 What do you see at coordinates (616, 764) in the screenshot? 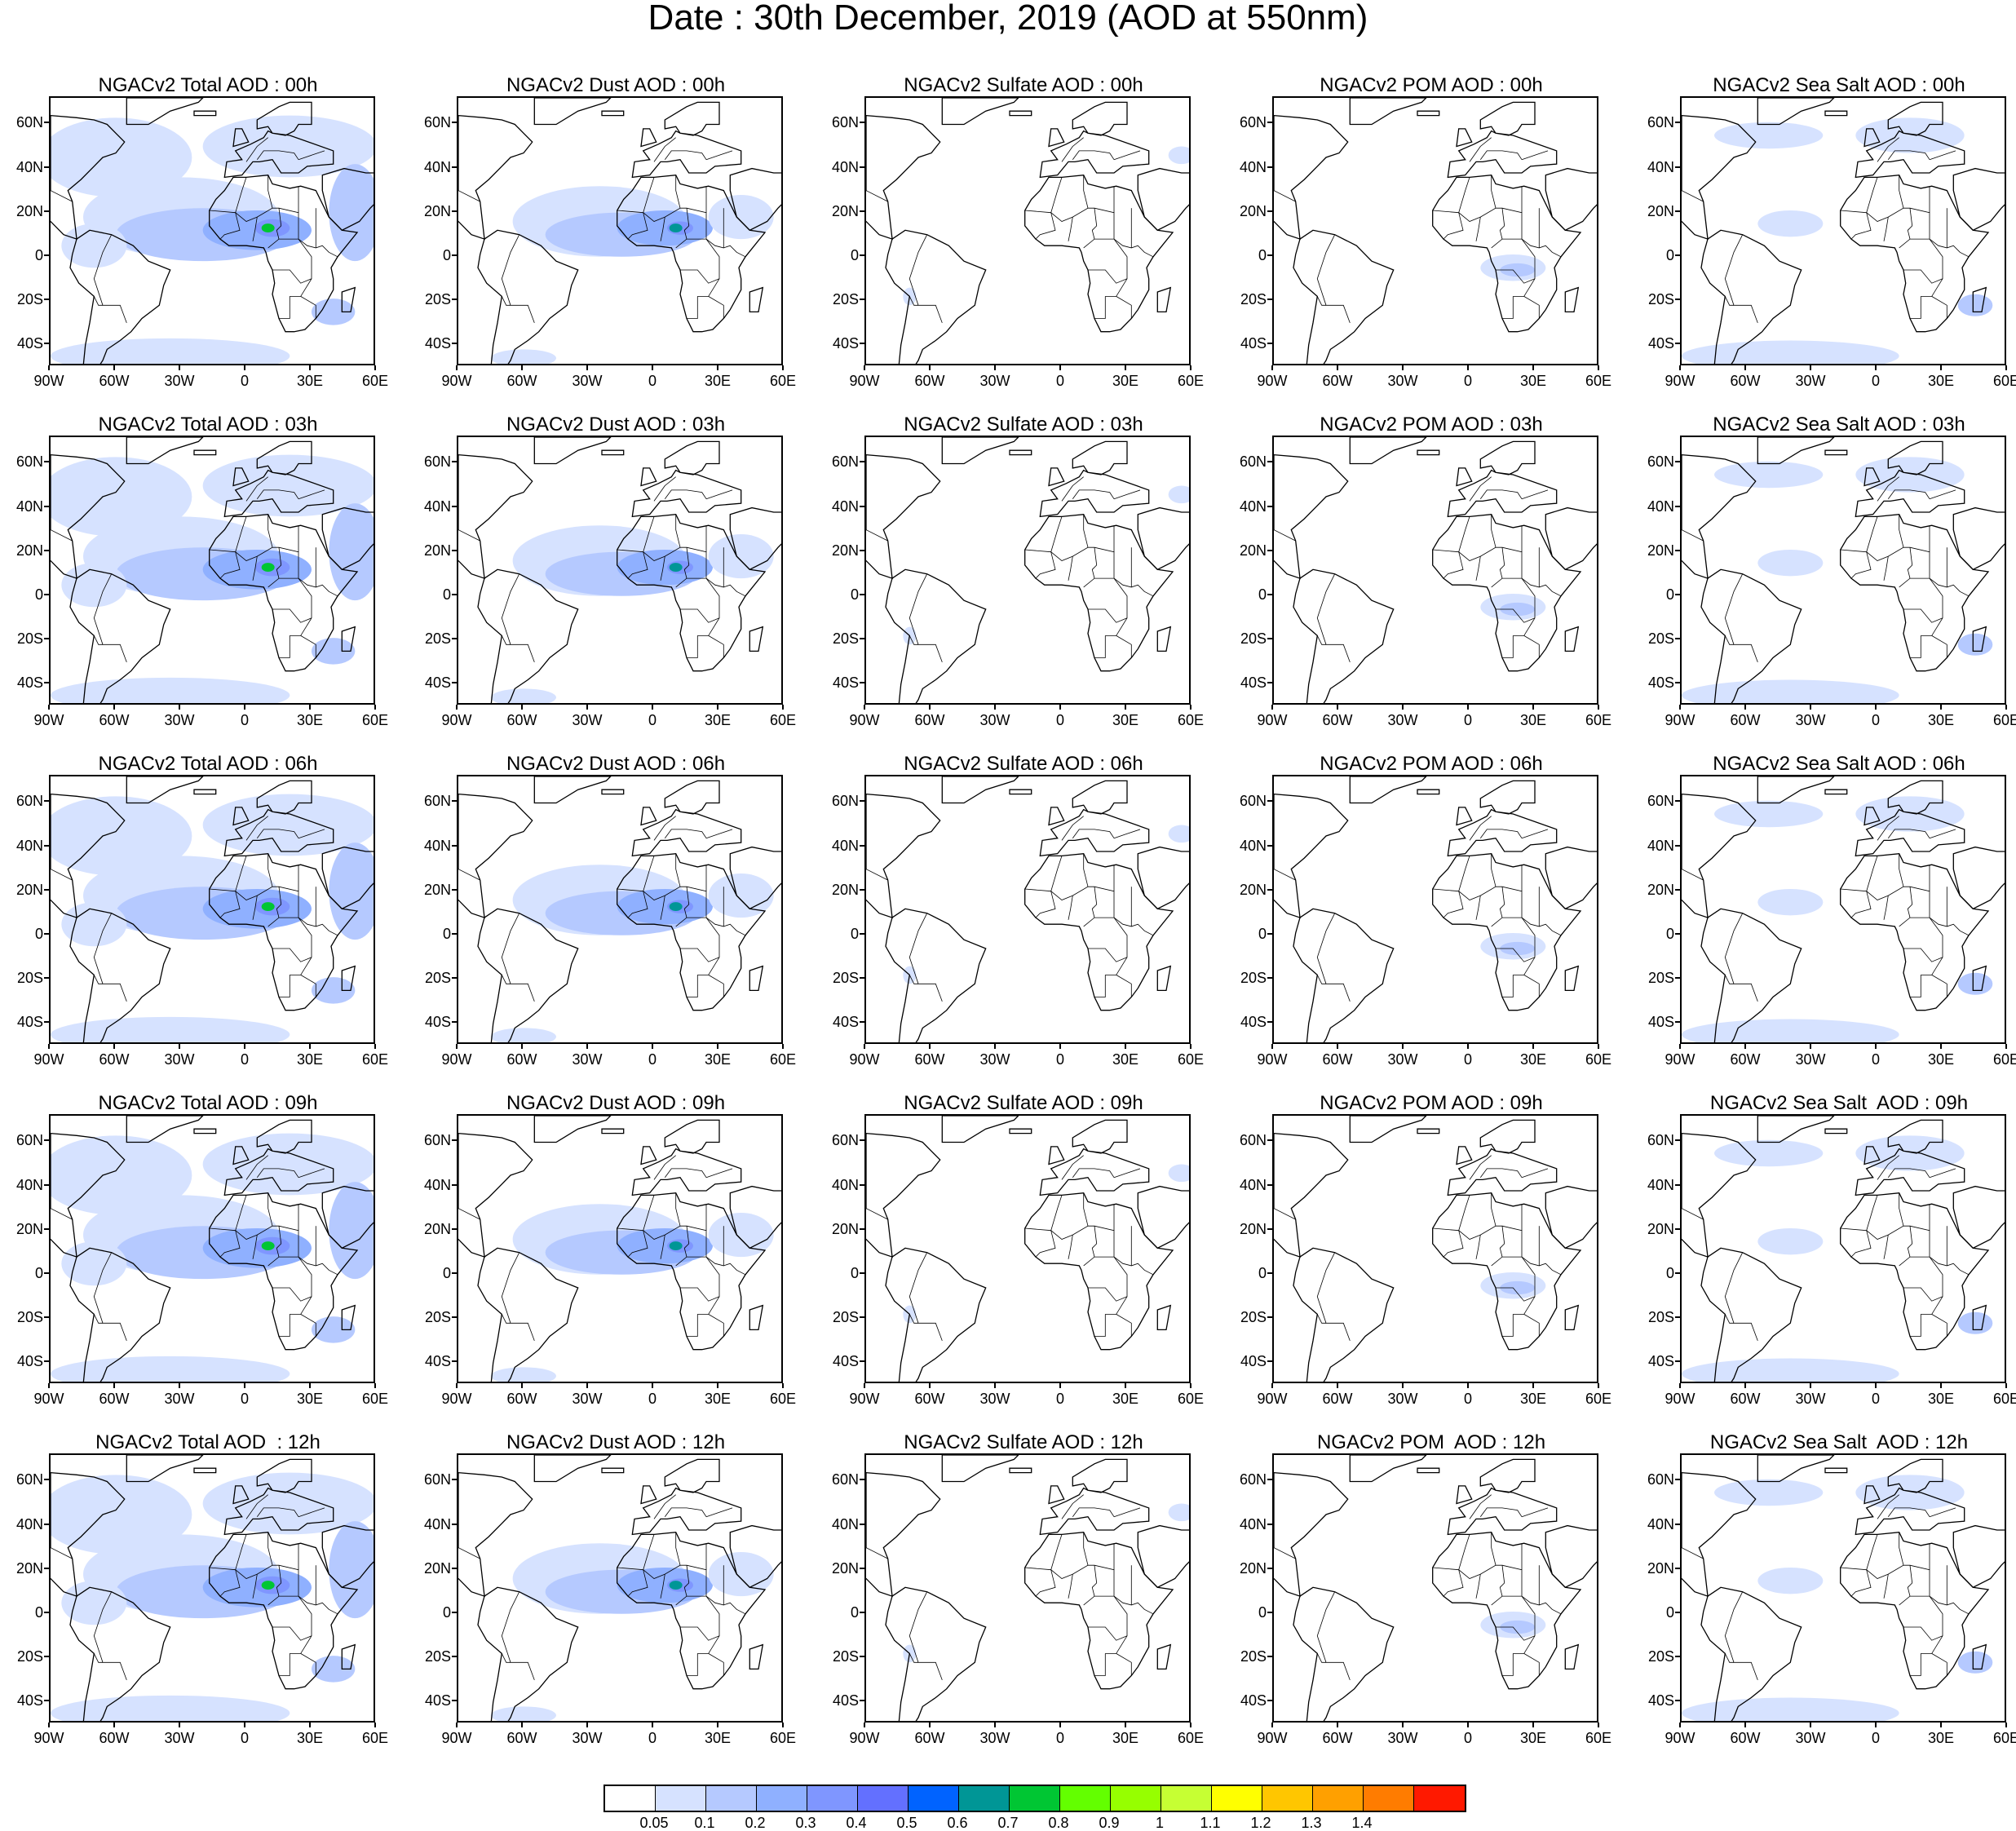
I see `panel-title: NGACv2 Dust AOD : 06h` at bounding box center [616, 764].